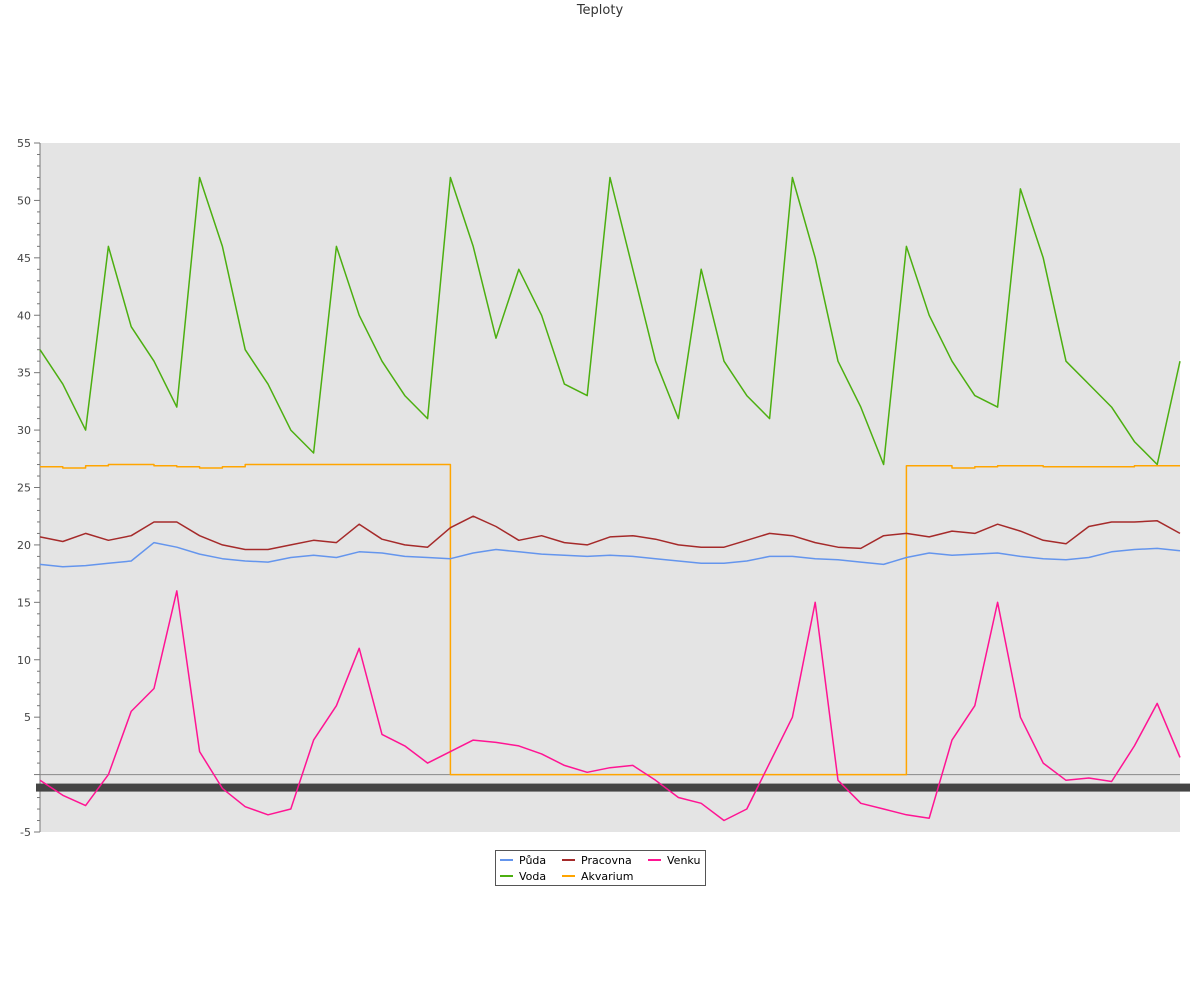 This screenshot has width=1200, height=1000. I want to click on series-line-pracovna, so click(610, 533).